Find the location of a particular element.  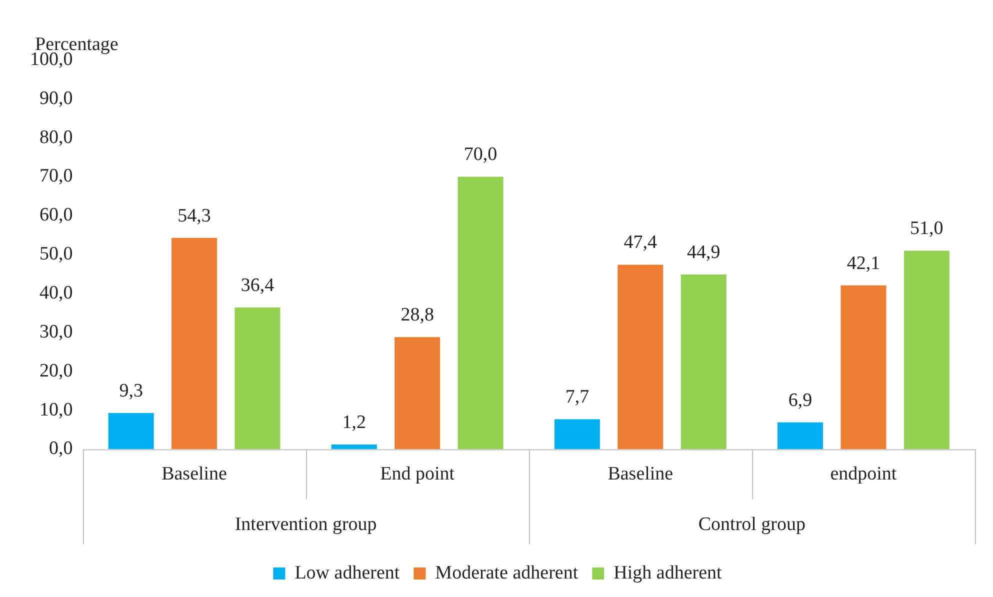

legend-label: Moderate adherent is located at coordinates (507, 573).